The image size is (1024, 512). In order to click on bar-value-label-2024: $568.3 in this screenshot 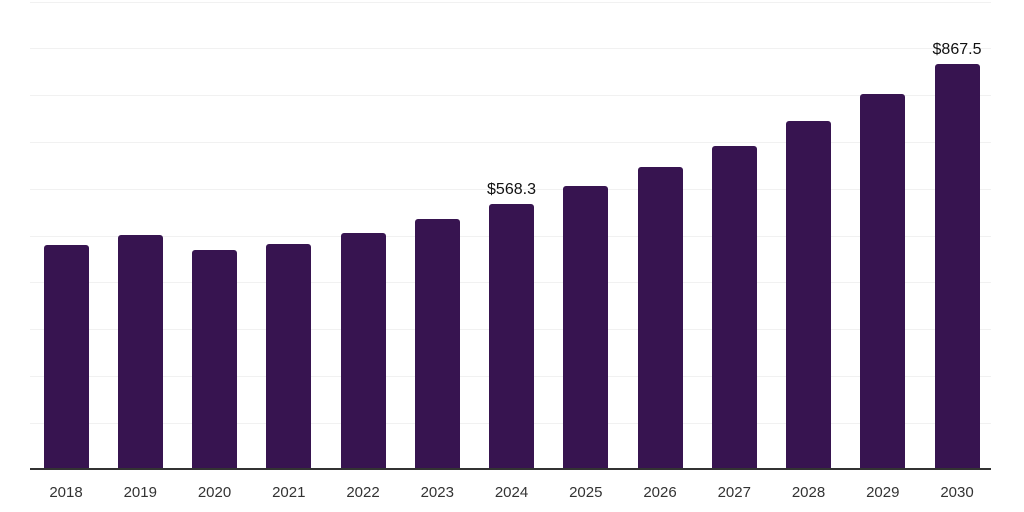, I will do `click(511, 190)`.